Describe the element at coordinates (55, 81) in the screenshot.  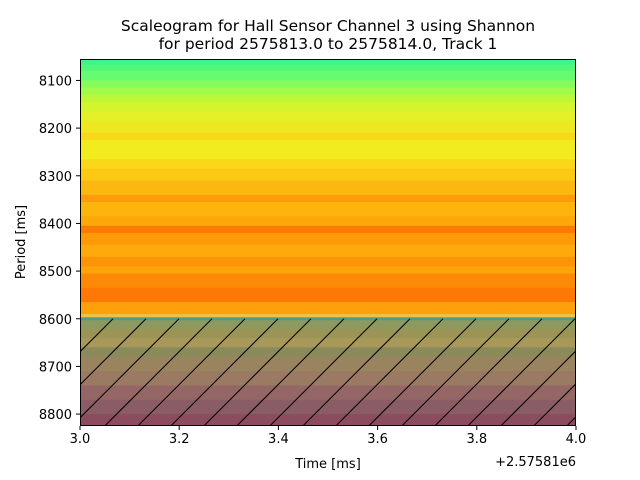
I see `y-tick-label: 8100` at that location.